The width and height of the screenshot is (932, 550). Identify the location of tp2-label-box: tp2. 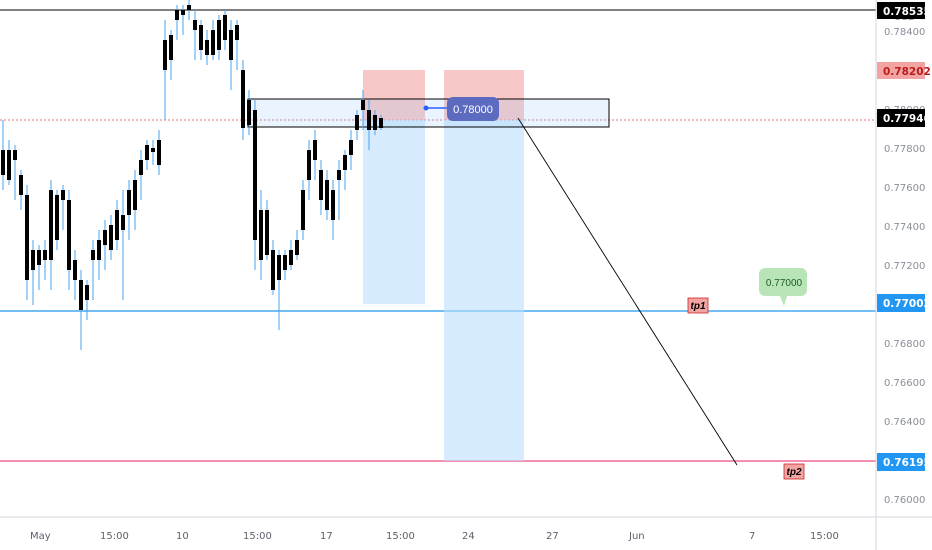
(794, 471).